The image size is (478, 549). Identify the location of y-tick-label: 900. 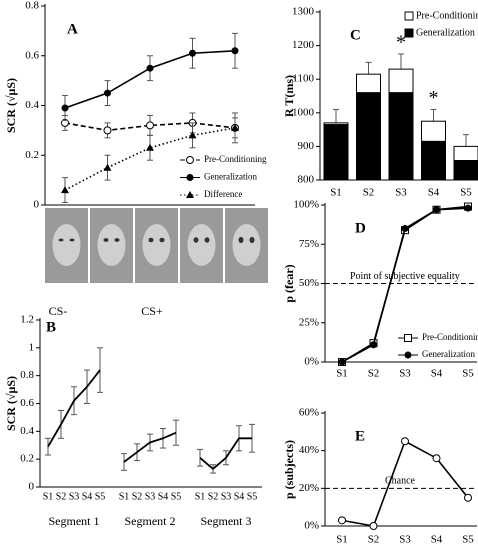
(306, 146).